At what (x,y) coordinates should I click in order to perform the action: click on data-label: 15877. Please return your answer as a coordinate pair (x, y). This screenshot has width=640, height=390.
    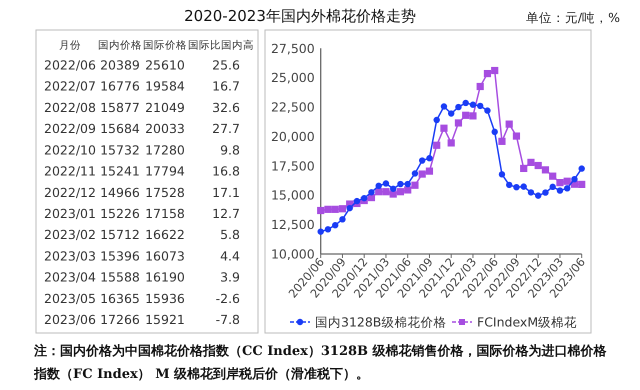
    Looking at the image, I should click on (120, 107).